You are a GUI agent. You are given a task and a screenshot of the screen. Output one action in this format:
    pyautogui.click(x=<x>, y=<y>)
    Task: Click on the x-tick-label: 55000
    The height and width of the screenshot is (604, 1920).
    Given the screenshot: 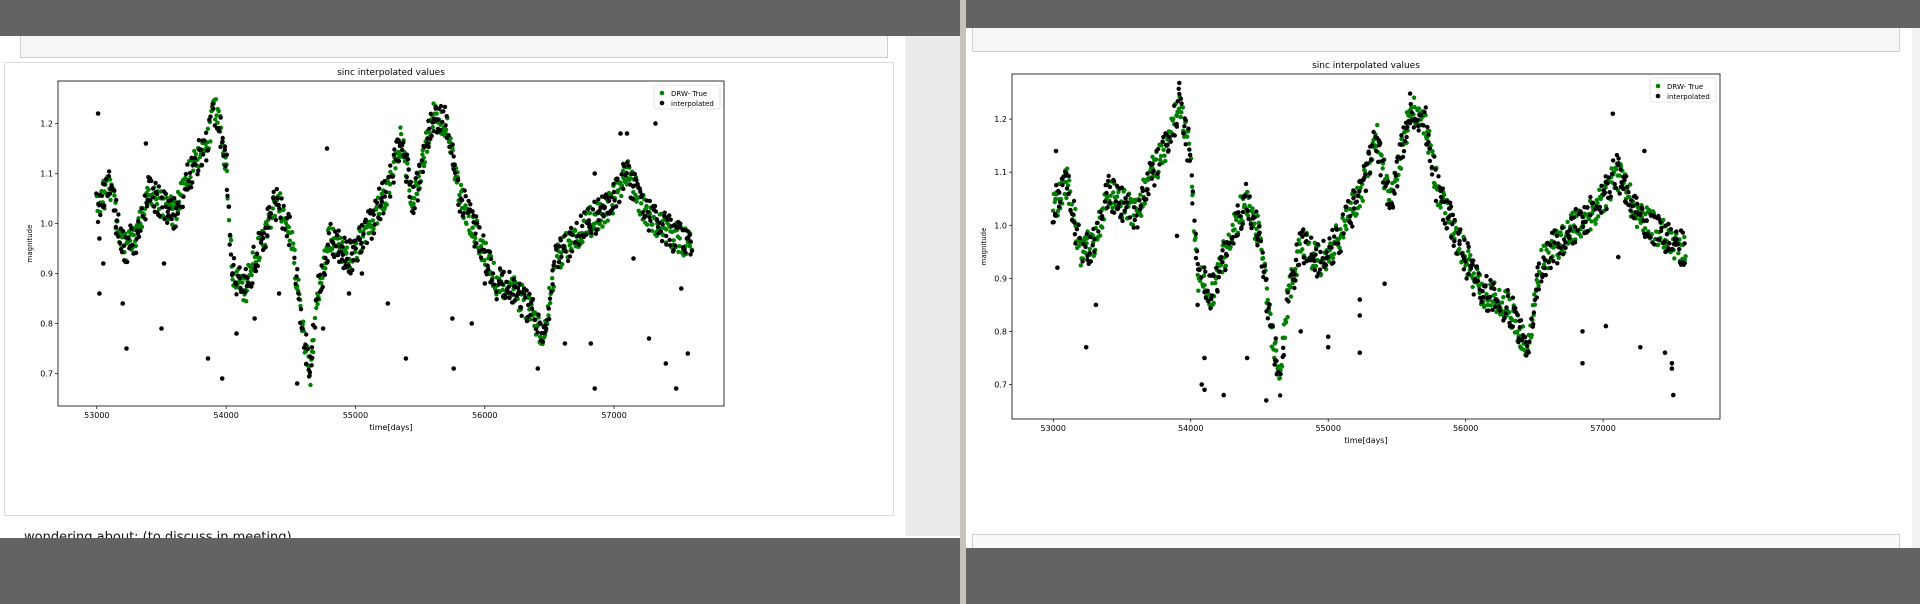 What is the action you would take?
    pyautogui.click(x=1327, y=428)
    